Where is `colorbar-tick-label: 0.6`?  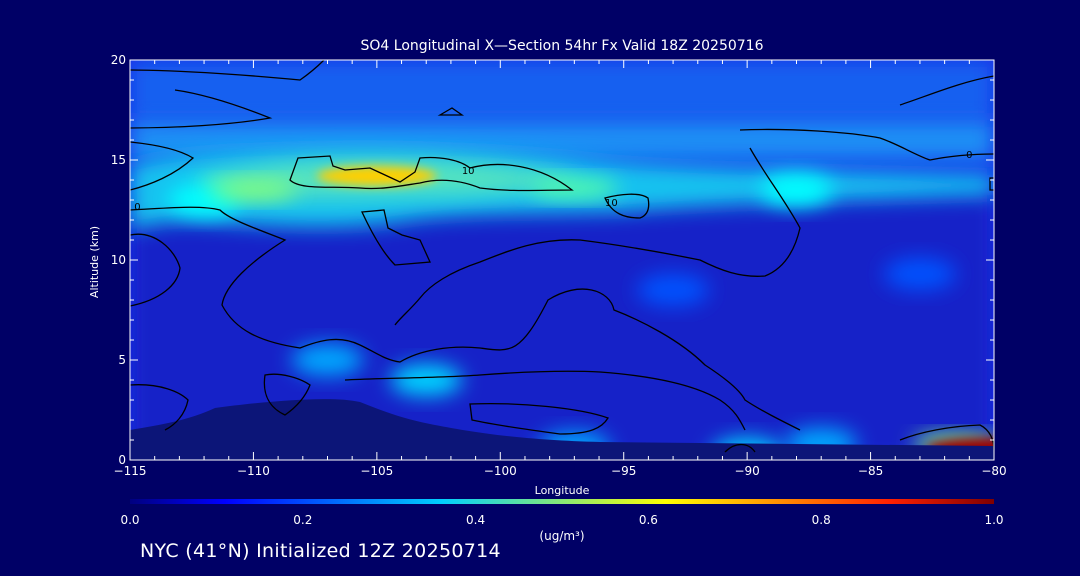
colorbar-tick-label: 0.6 is located at coordinates (648, 520).